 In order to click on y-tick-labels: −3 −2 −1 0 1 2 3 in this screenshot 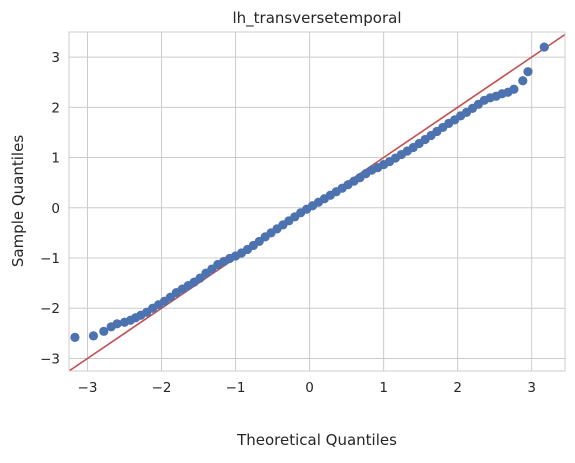, I will do `click(50, 208)`.